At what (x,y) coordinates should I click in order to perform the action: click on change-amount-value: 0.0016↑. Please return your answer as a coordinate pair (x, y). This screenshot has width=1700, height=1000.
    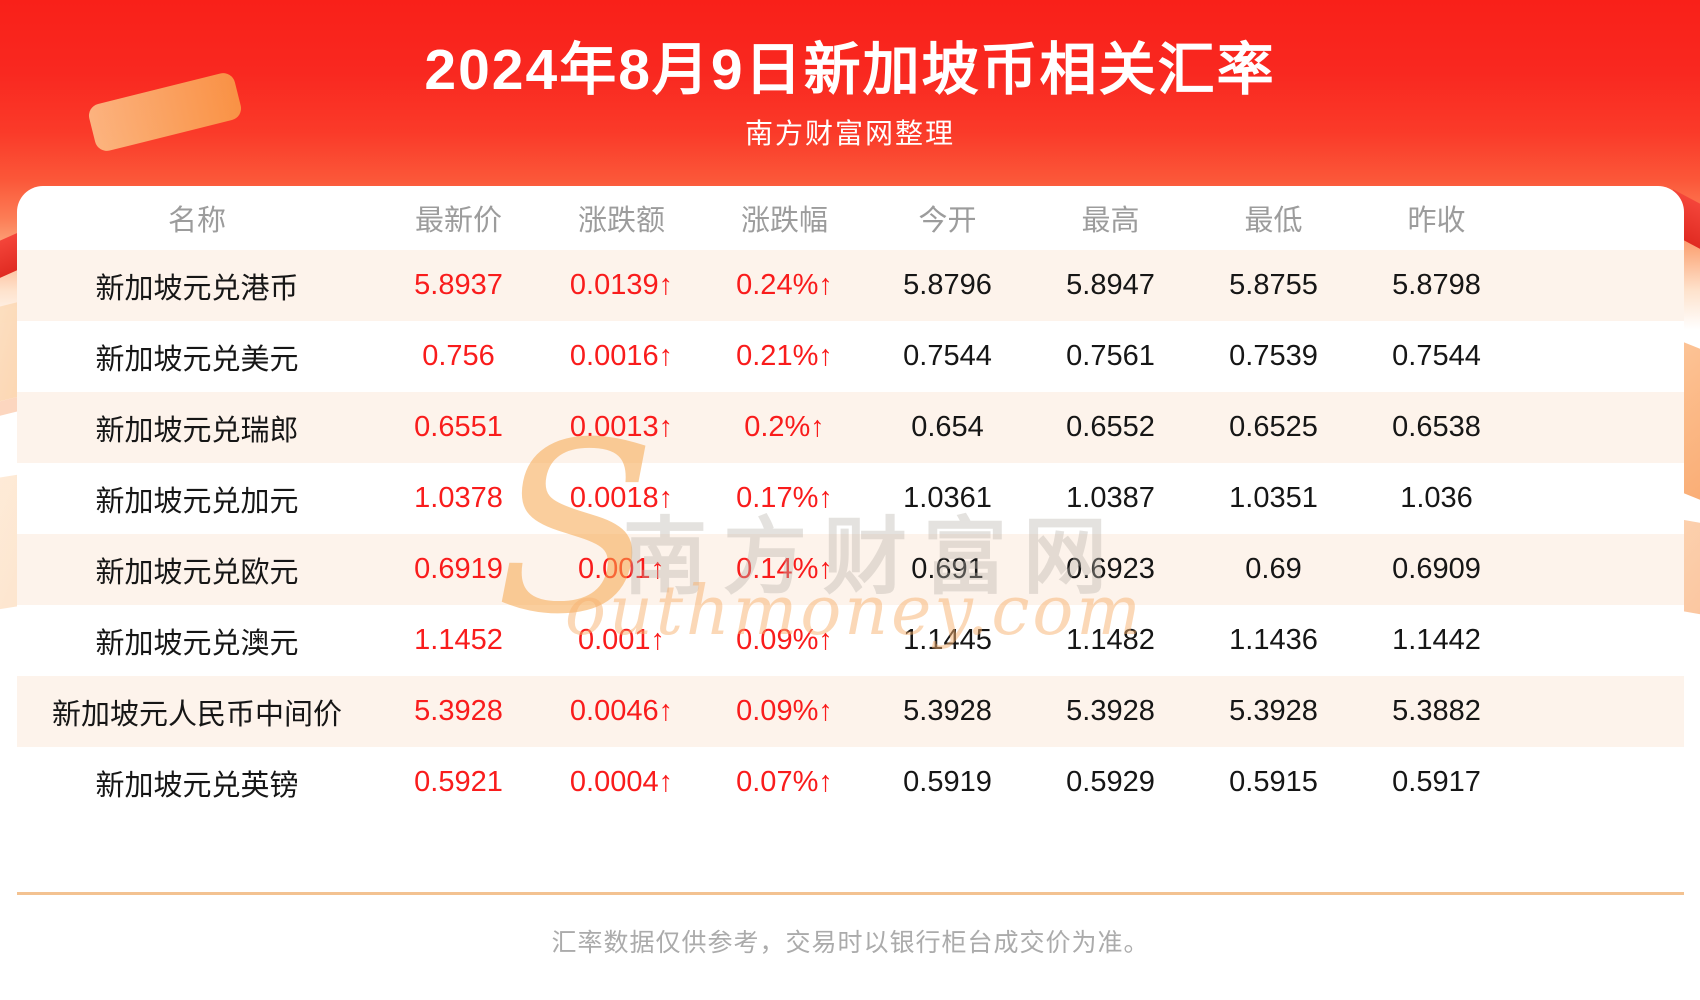
    Looking at the image, I should click on (621, 356).